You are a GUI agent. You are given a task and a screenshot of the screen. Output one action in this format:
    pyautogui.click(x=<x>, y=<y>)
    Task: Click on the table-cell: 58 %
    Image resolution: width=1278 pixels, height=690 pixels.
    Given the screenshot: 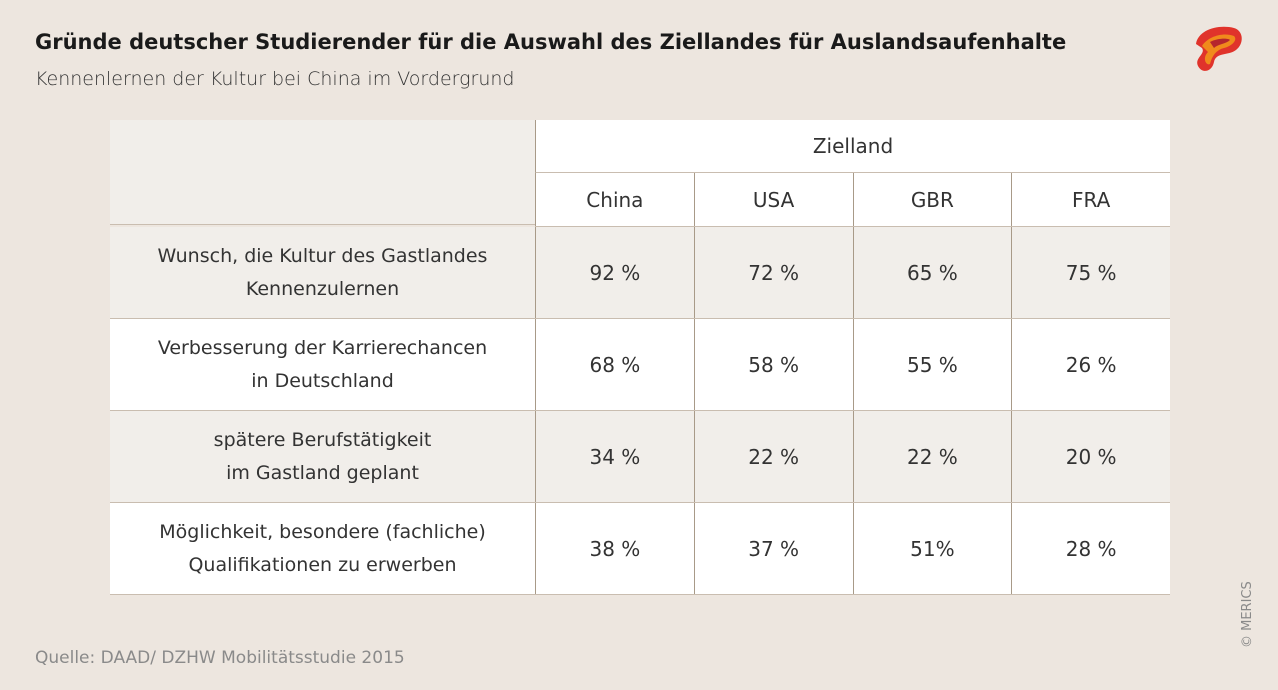 What is the action you would take?
    pyautogui.click(x=773, y=364)
    